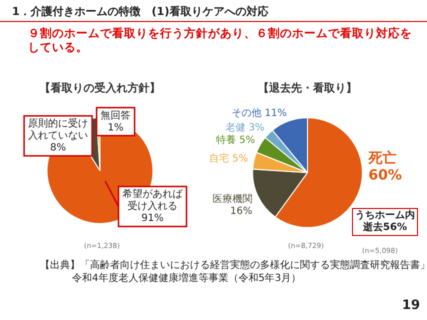 The height and width of the screenshot is (320, 427). What do you see at coordinates (236, 140) in the screenshot?
I see `slice-label: 特養 5%` at bounding box center [236, 140].